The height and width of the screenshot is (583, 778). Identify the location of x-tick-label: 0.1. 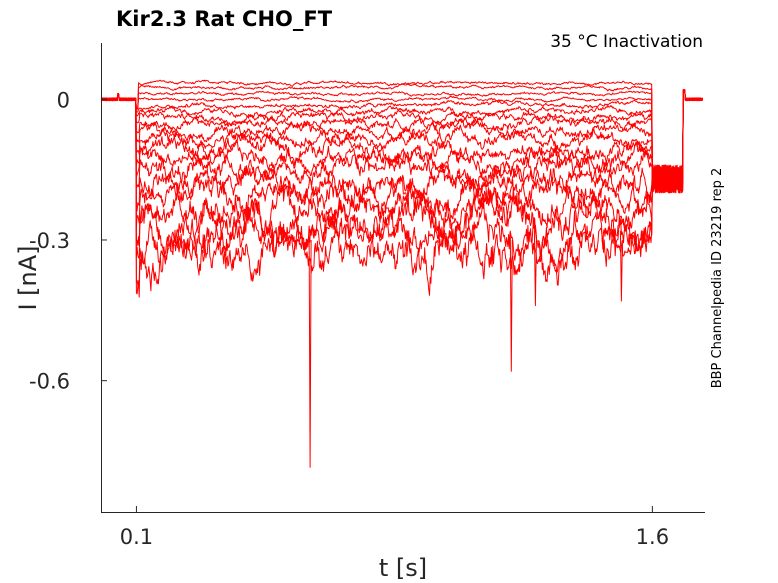
(136, 537).